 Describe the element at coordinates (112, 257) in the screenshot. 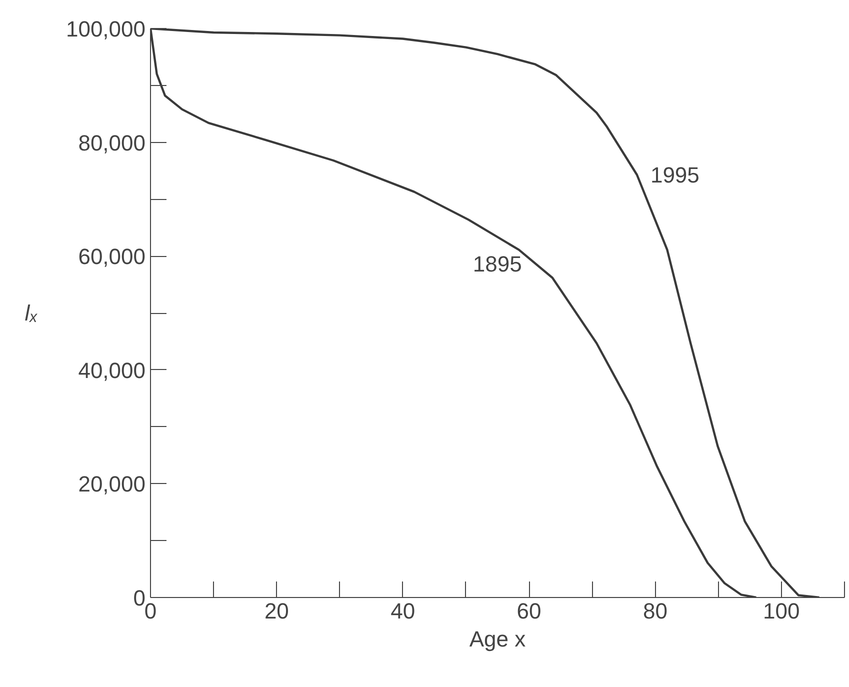

I see `y-tick-label: 60,000` at that location.